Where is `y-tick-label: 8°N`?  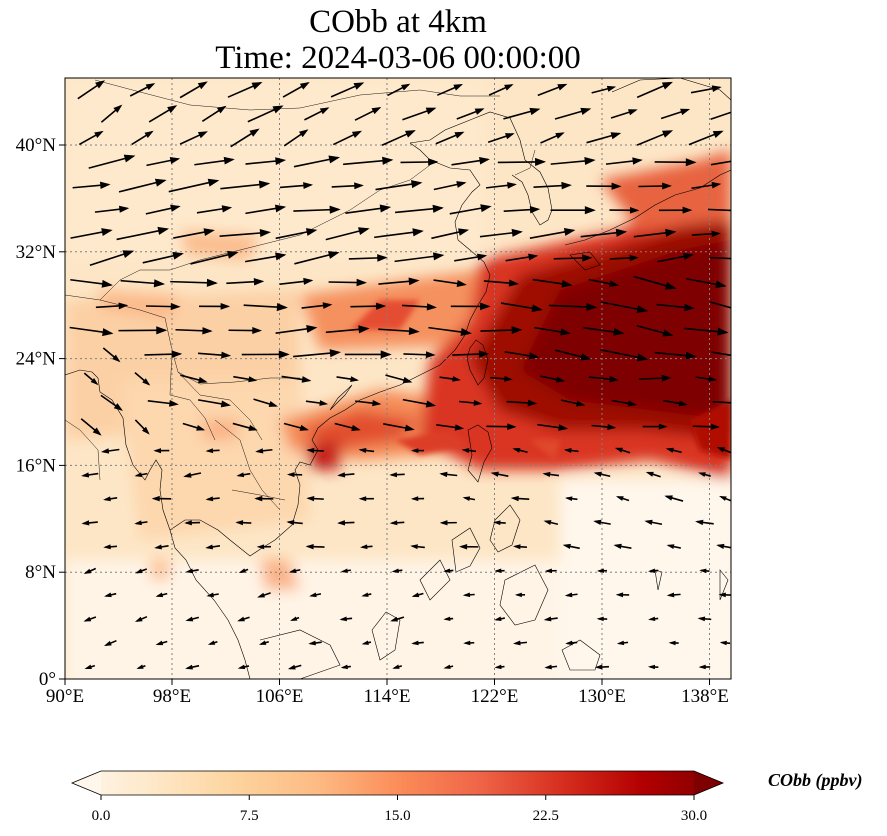 y-tick-label: 8°N is located at coordinates (40, 572).